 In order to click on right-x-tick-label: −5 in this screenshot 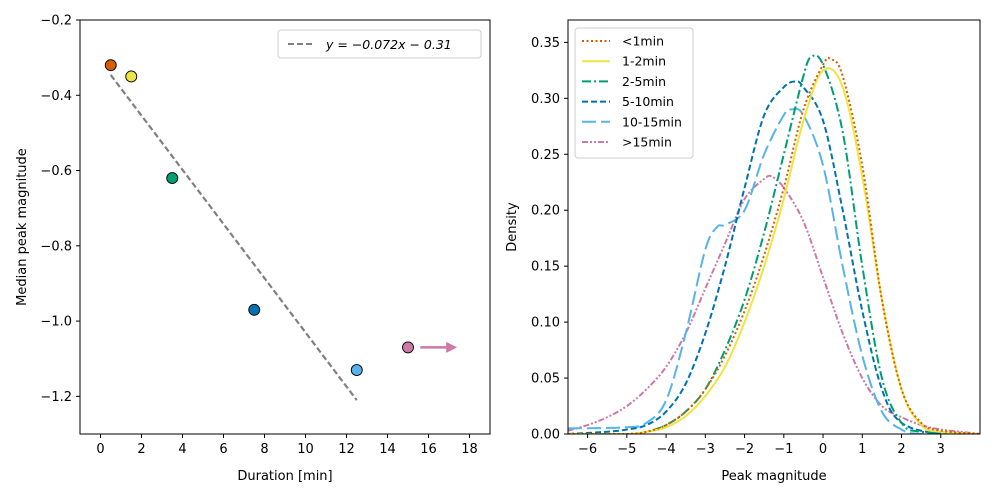, I will do `click(626, 449)`.